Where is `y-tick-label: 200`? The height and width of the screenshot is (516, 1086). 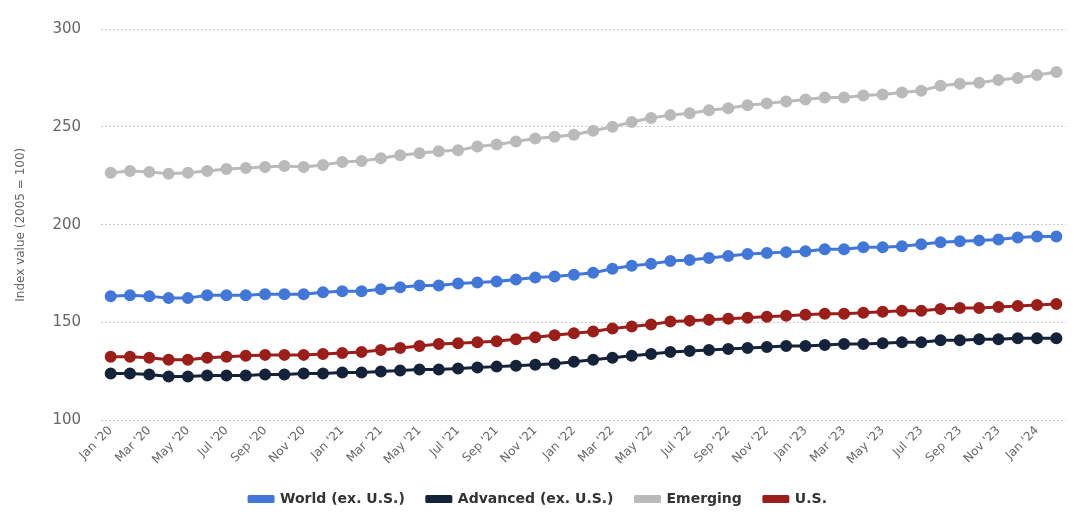
y-tick-label: 200 is located at coordinates (67, 223).